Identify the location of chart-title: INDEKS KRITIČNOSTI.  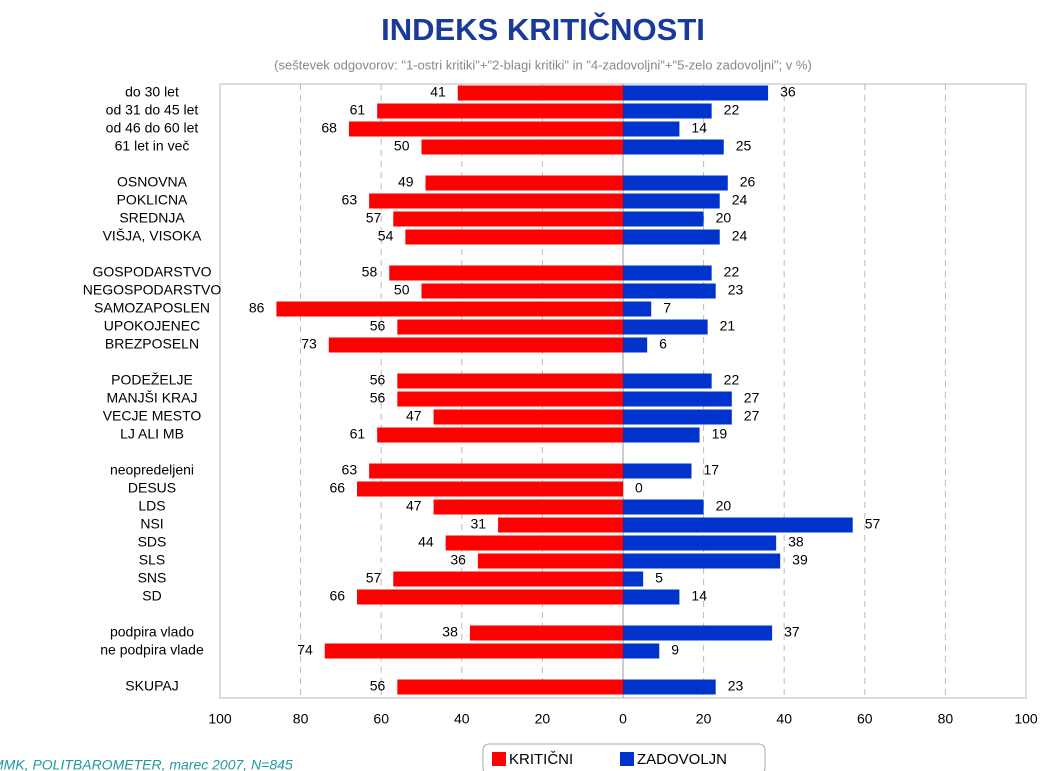
(543, 29).